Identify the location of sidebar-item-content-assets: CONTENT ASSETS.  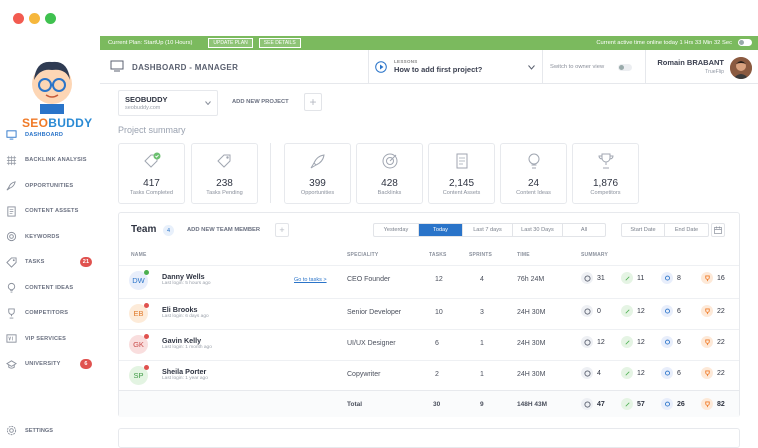
(50, 212).